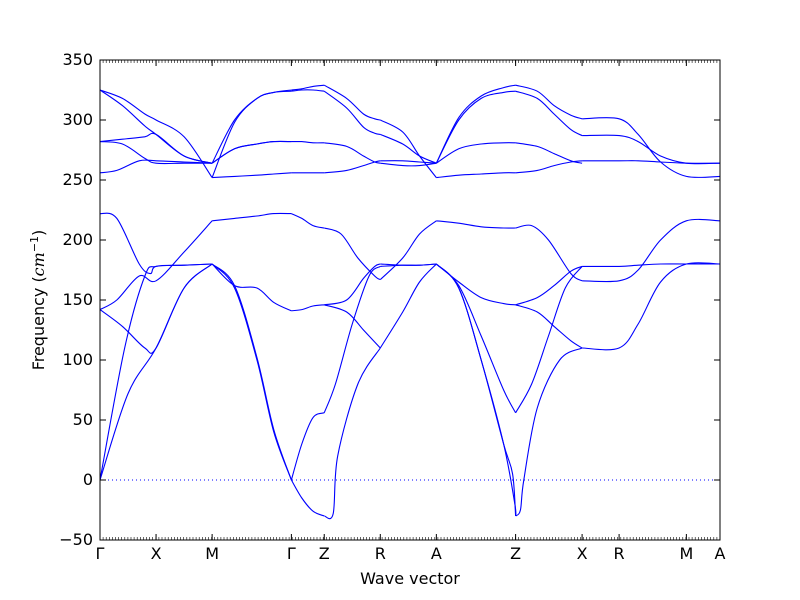  I want to click on y-axis-label-main: Frequency (, so click(38, 323).